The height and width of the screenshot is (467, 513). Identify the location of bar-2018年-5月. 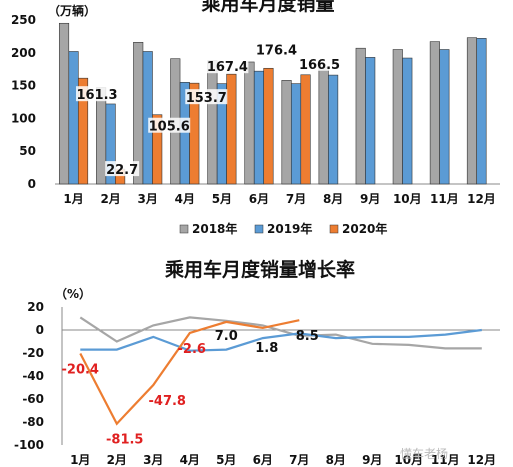
(212, 122).